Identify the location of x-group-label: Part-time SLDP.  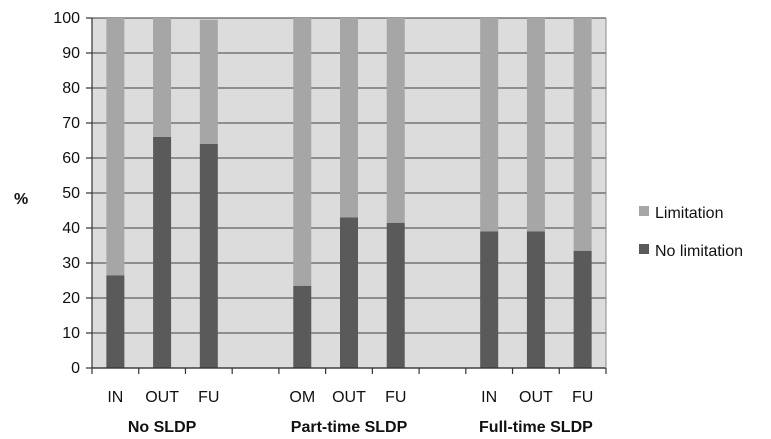
(349, 427).